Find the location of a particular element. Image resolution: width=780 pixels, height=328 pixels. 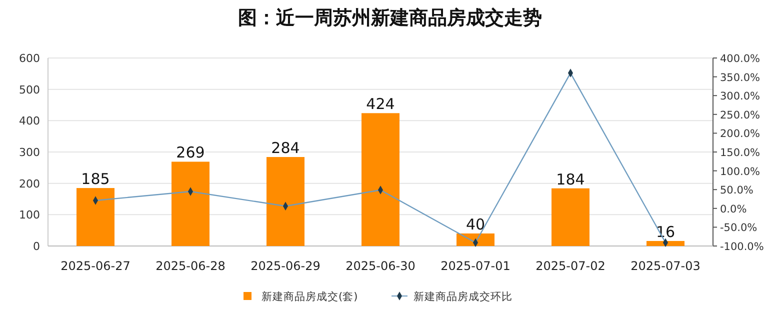

x-tick-label: 2025-06-29 is located at coordinates (285, 266).